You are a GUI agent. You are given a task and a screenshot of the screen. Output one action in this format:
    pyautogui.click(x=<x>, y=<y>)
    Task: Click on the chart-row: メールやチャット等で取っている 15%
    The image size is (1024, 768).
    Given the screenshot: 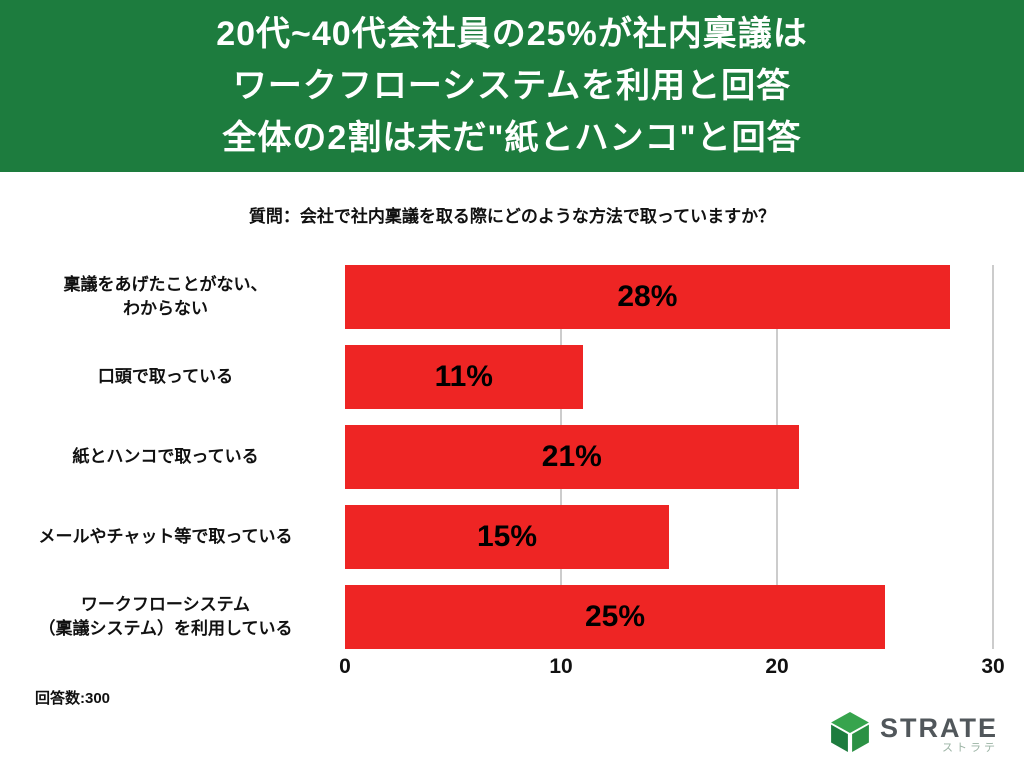 What is the action you would take?
    pyautogui.click(x=496, y=537)
    